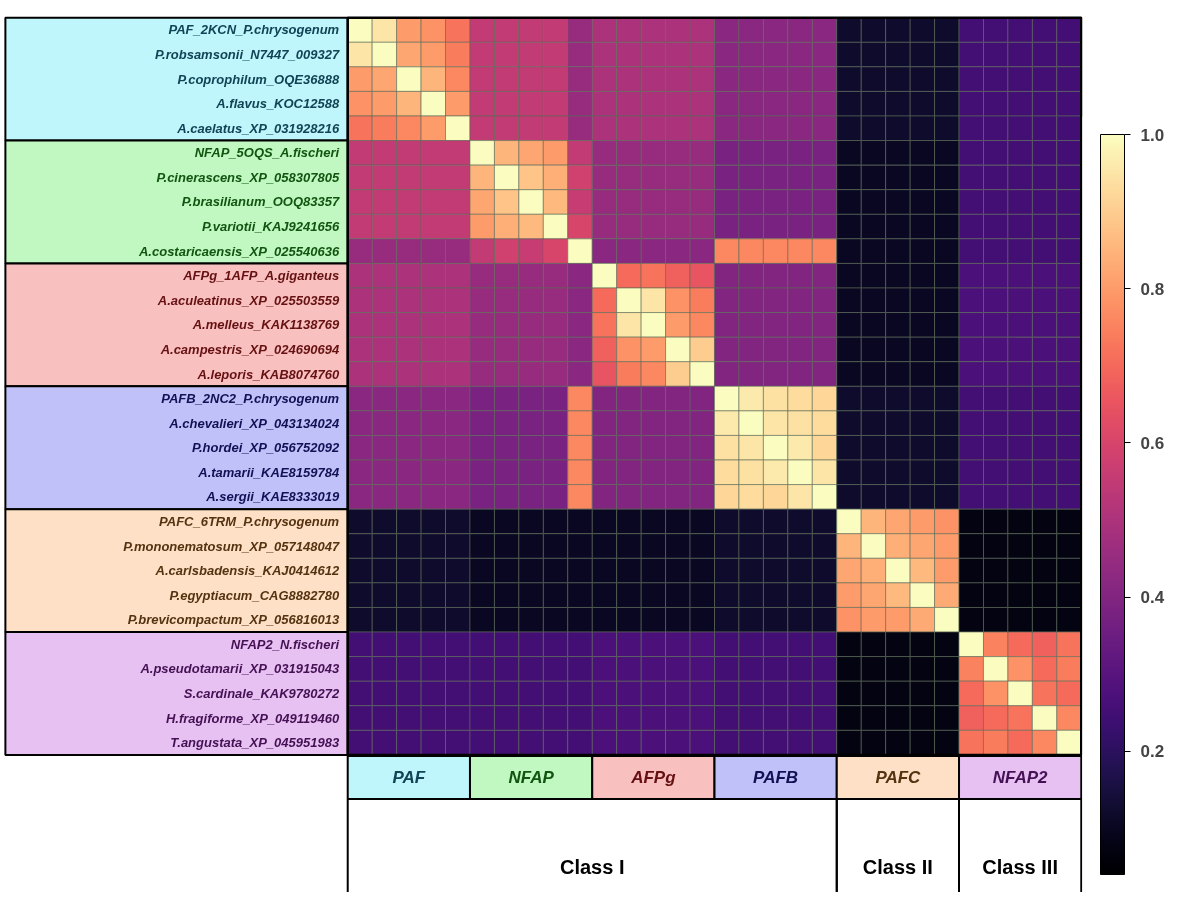 This screenshot has width=1190, height=897. Describe the element at coordinates (1152, 135) in the screenshot. I see `color-bar-label: 1.0` at that location.